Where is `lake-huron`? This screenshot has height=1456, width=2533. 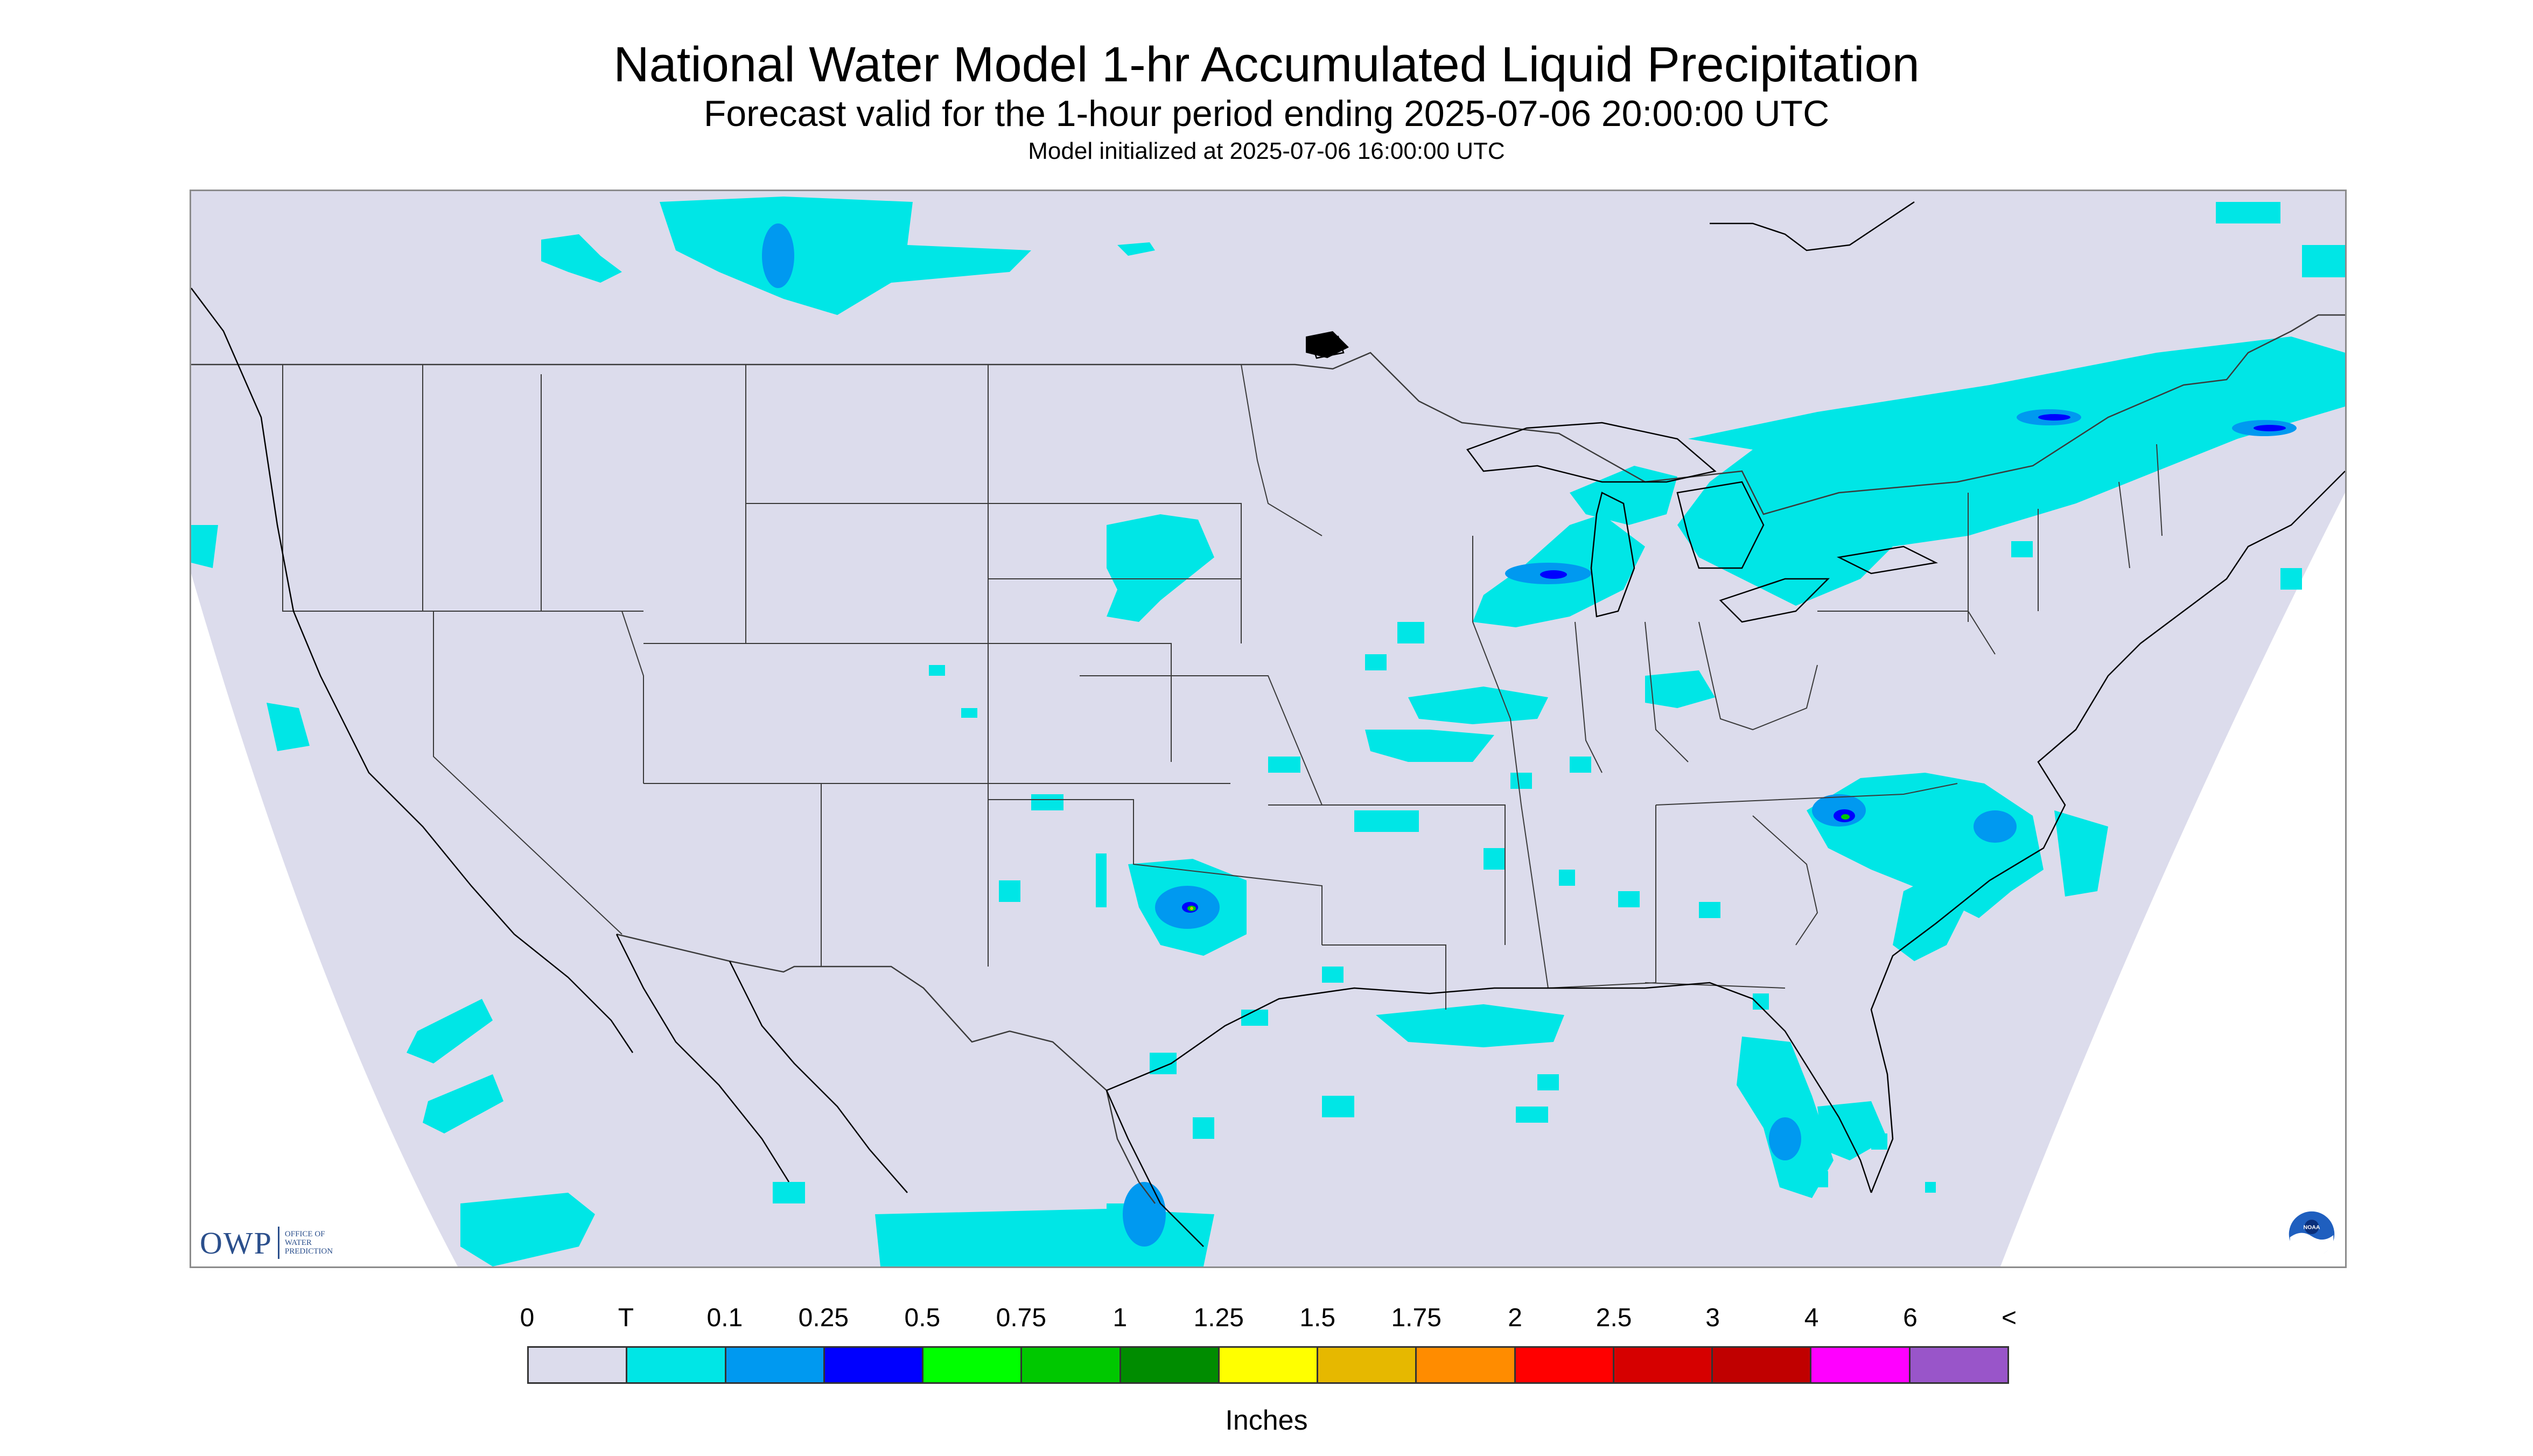 lake-huron is located at coordinates (1720, 525).